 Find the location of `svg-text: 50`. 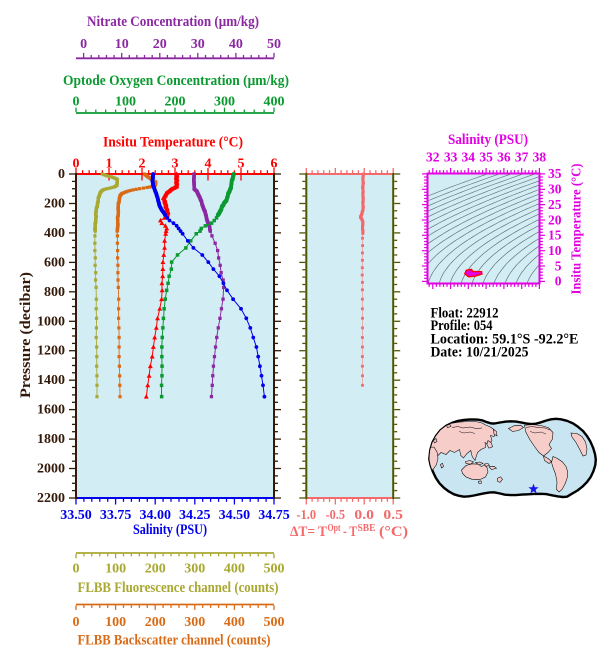

svg-text: 50 is located at coordinates (274, 44).